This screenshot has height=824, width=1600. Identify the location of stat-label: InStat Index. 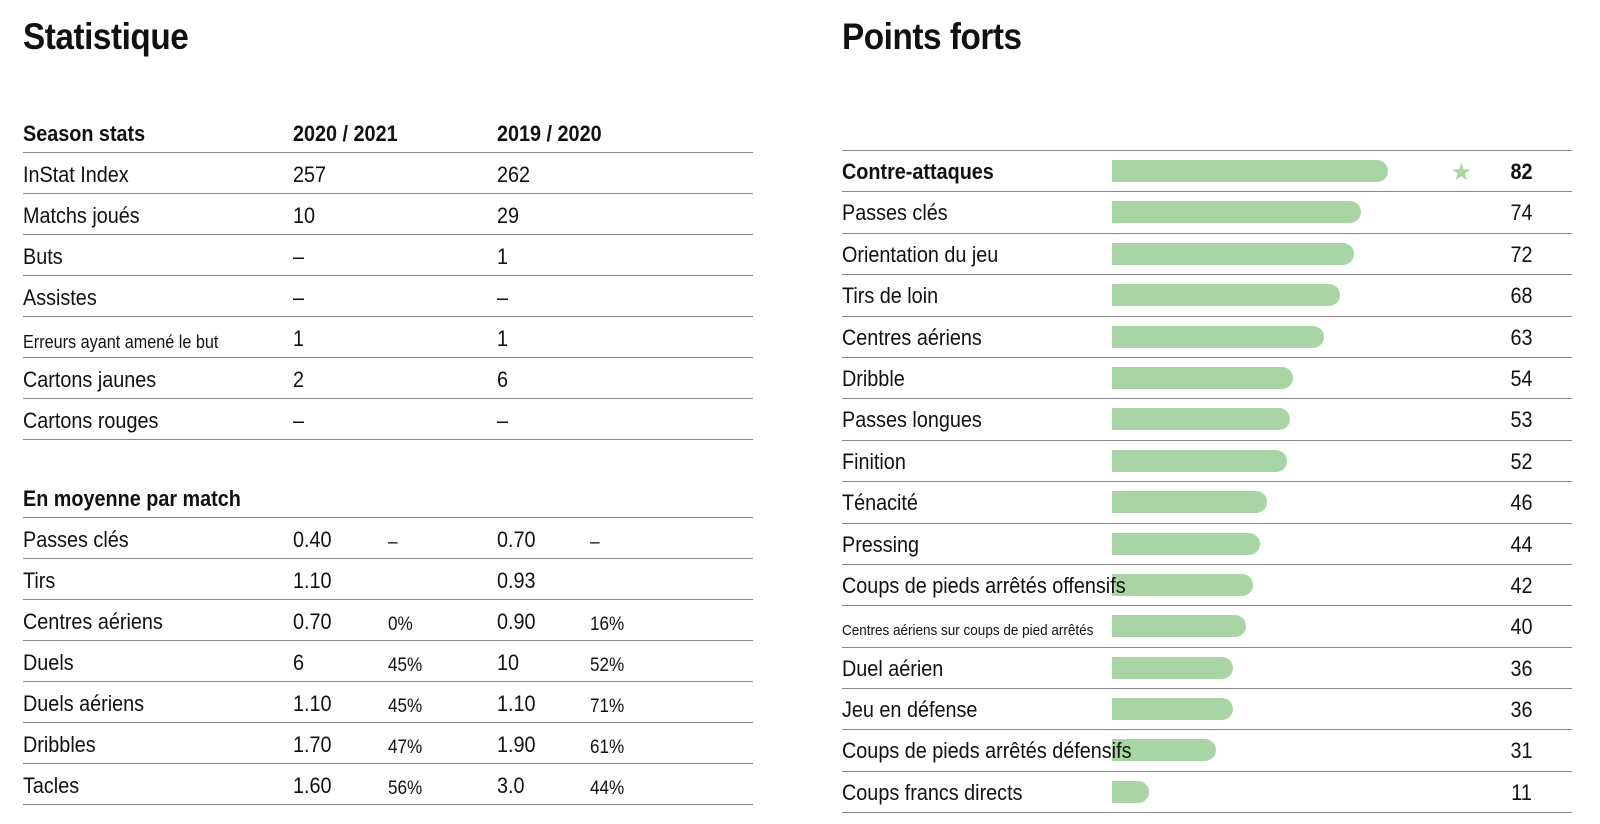
(76, 174).